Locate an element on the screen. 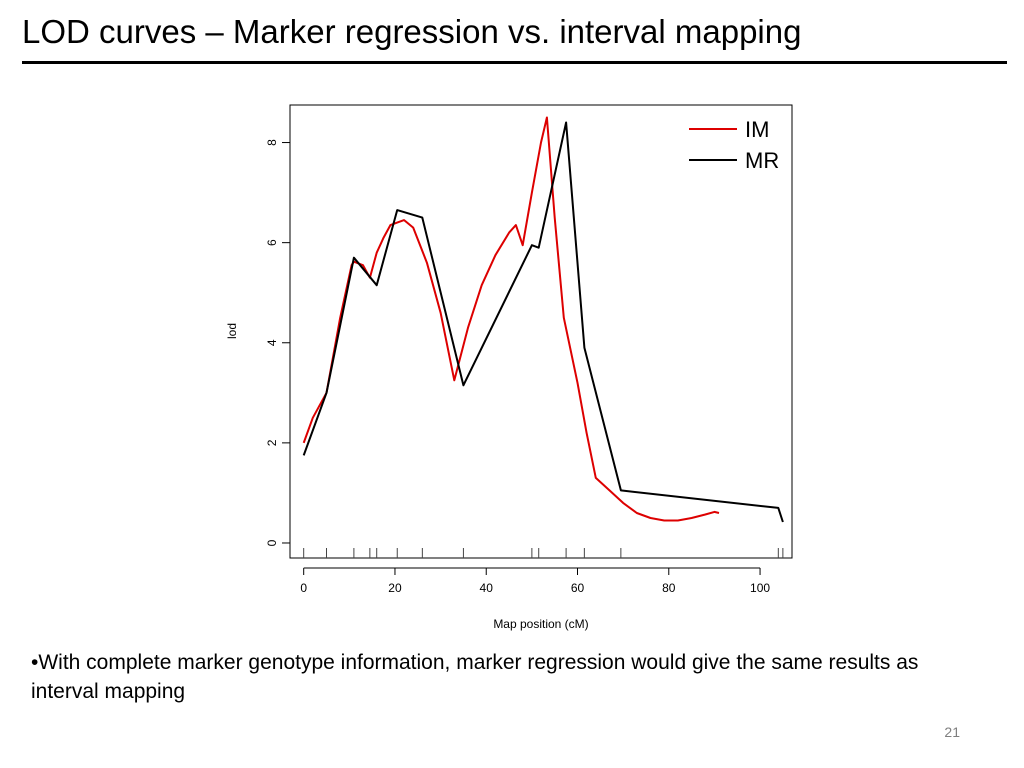 The image size is (1024, 768). title-underline is located at coordinates (514, 62).